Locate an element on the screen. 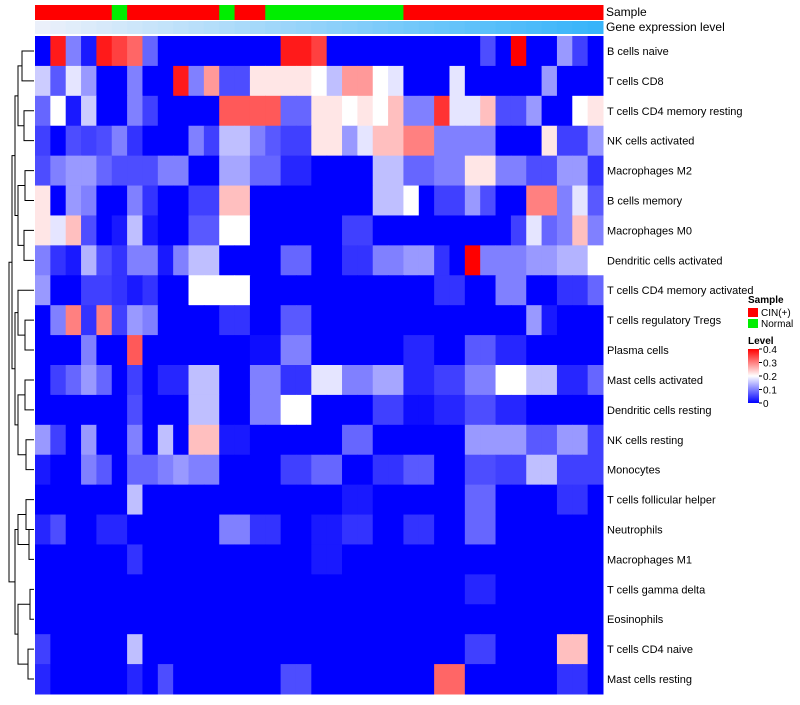  row-label: NK cells resting is located at coordinates (645, 441).